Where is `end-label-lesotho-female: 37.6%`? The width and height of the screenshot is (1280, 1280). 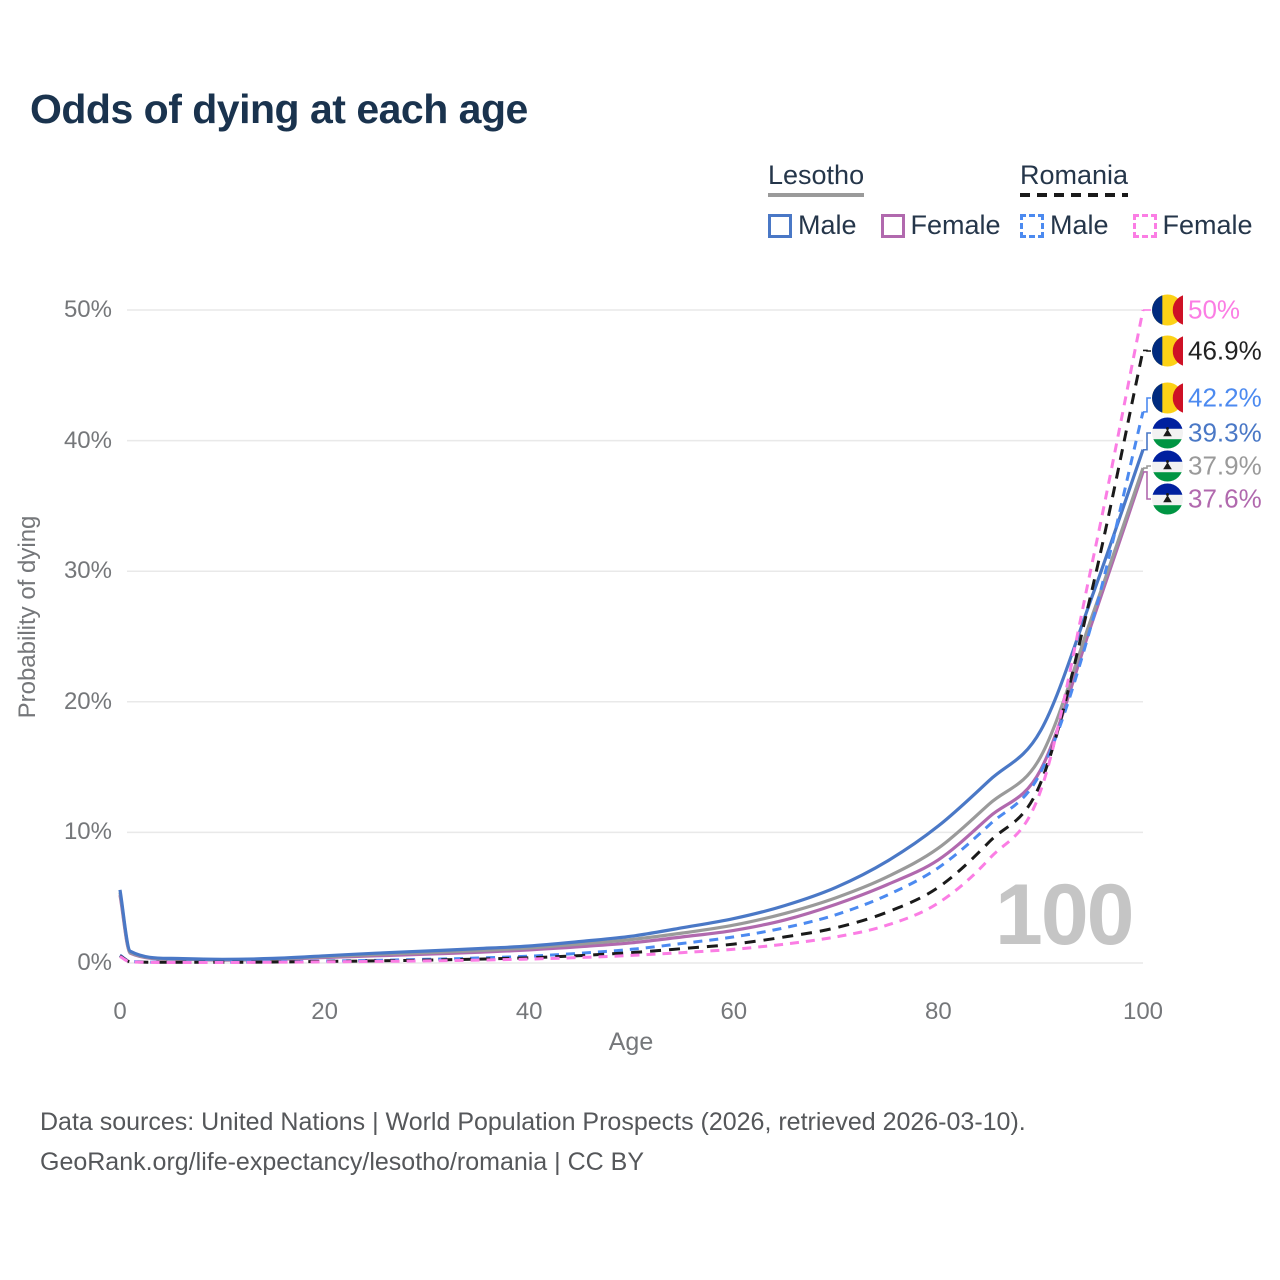
end-label-lesotho-female: 37.6% is located at coordinates (1207, 499).